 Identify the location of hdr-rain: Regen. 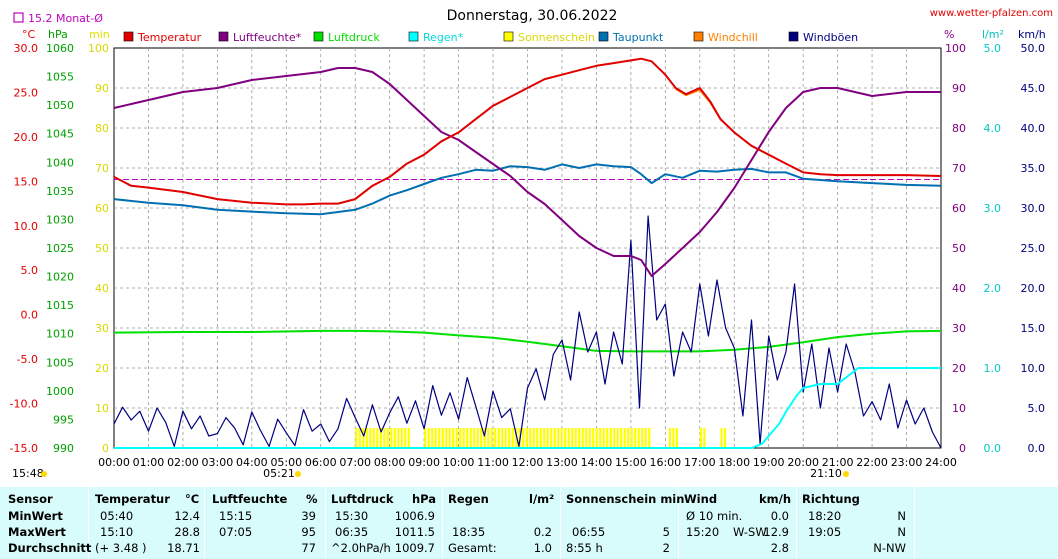
(468, 499).